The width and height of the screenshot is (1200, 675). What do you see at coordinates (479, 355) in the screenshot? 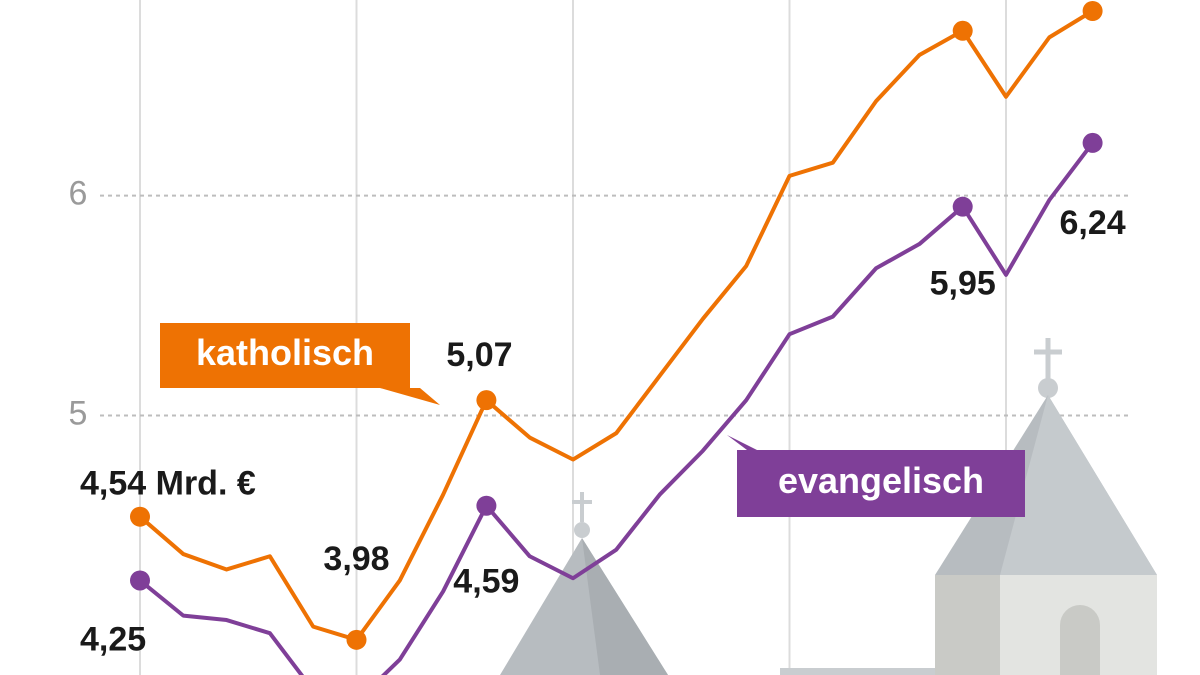
I see `value-label: 5,07` at bounding box center [479, 355].